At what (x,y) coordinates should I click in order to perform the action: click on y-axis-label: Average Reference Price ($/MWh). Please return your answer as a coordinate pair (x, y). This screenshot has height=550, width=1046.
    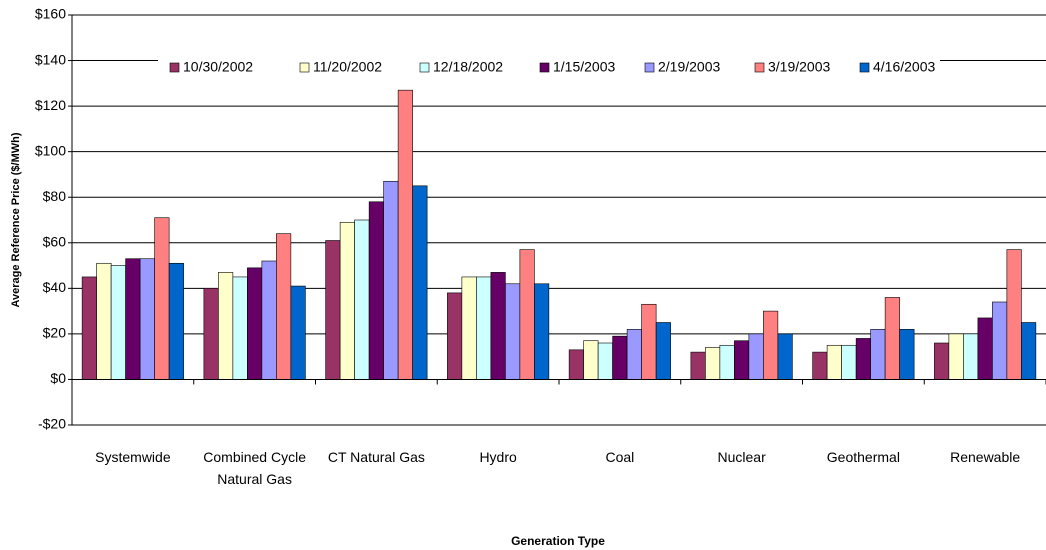
    Looking at the image, I should click on (16, 219).